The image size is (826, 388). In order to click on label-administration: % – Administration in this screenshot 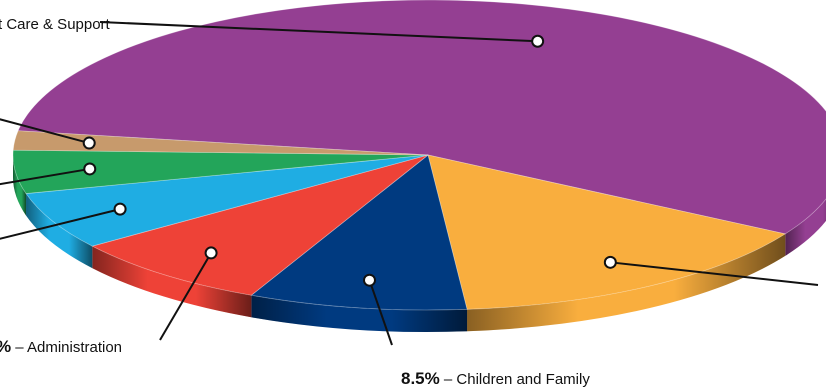, I will do `click(61, 346)`.